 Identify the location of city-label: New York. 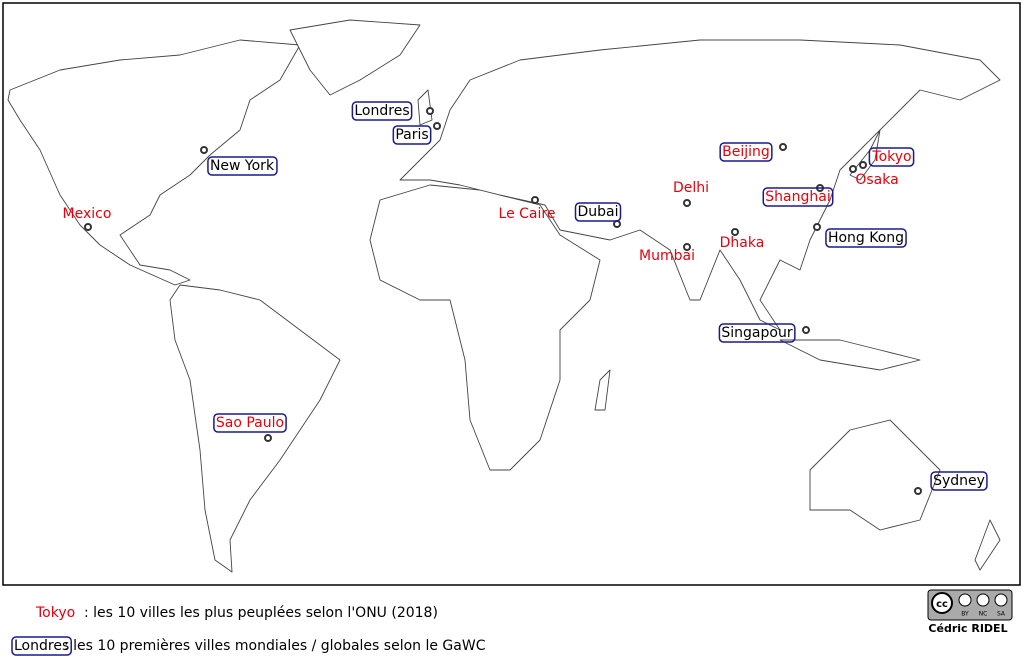
(242, 166).